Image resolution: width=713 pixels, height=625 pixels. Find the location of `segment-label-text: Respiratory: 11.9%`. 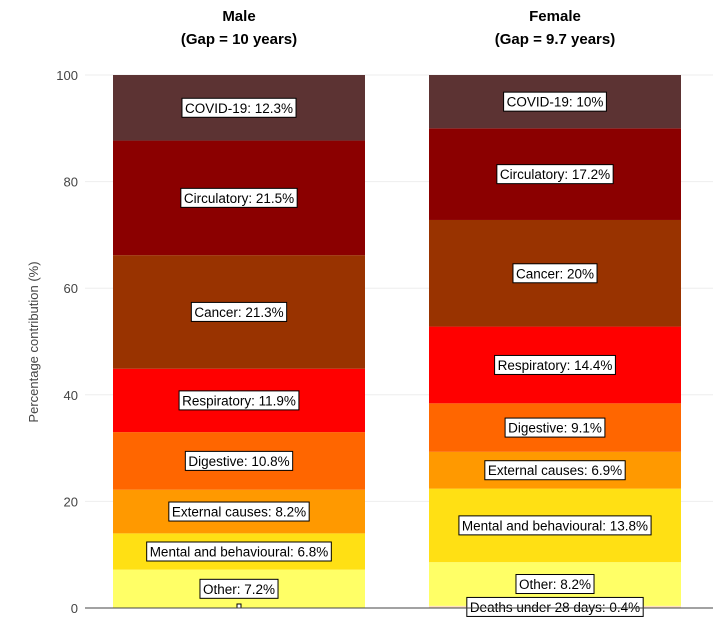

segment-label-text: Respiratory: 11.9% is located at coordinates (239, 400).